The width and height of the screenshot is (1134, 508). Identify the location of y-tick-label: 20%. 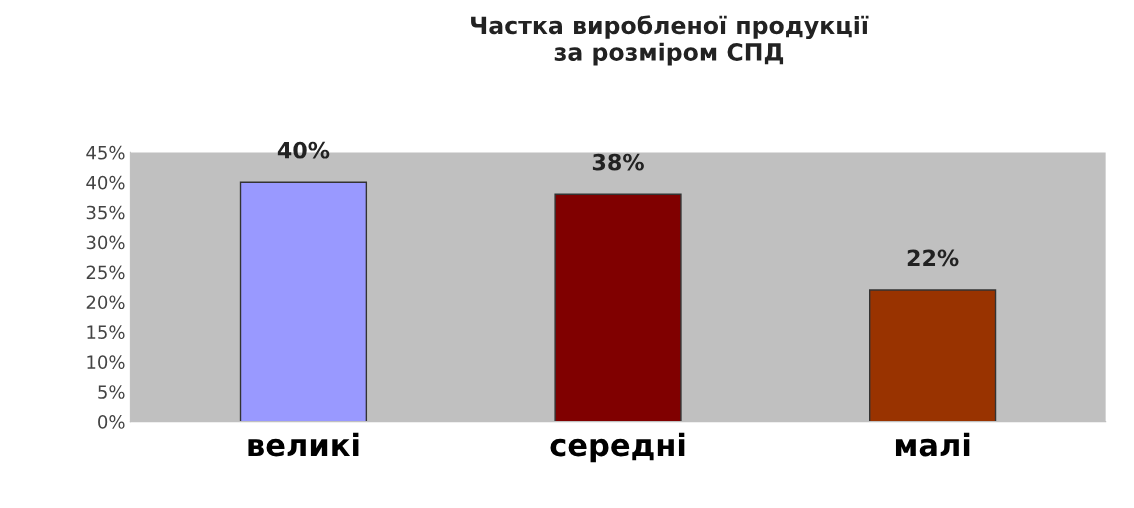
(105, 302).